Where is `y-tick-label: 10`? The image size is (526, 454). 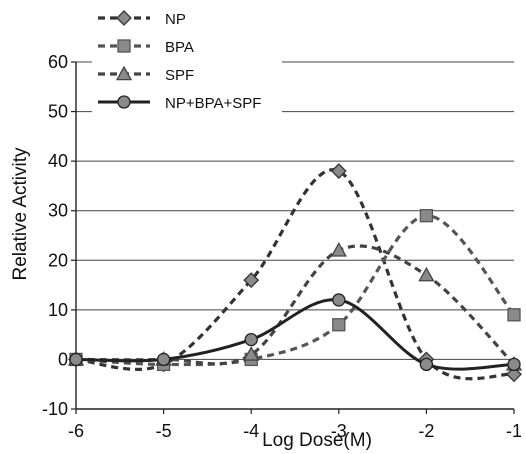
y-tick-label: 10 is located at coordinates (58, 310).